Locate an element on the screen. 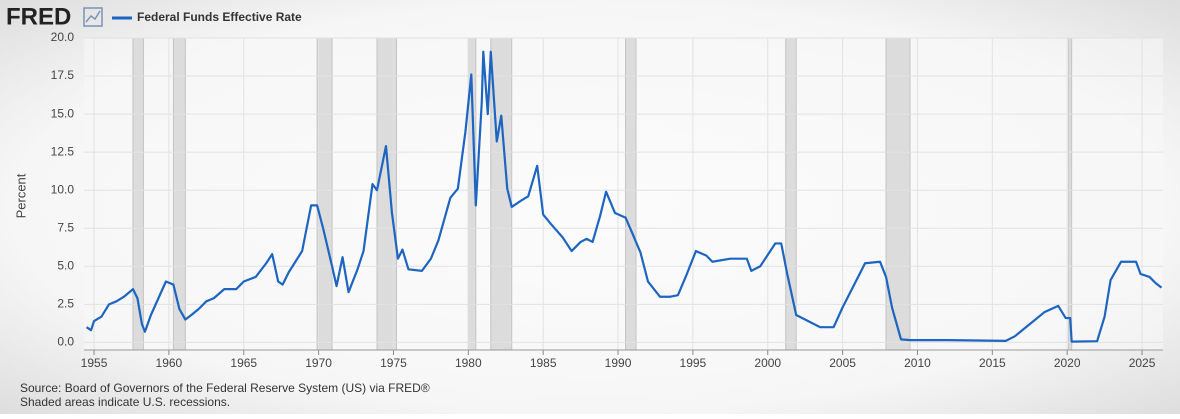  y-tick-label: 20.0 is located at coordinates (63, 37).